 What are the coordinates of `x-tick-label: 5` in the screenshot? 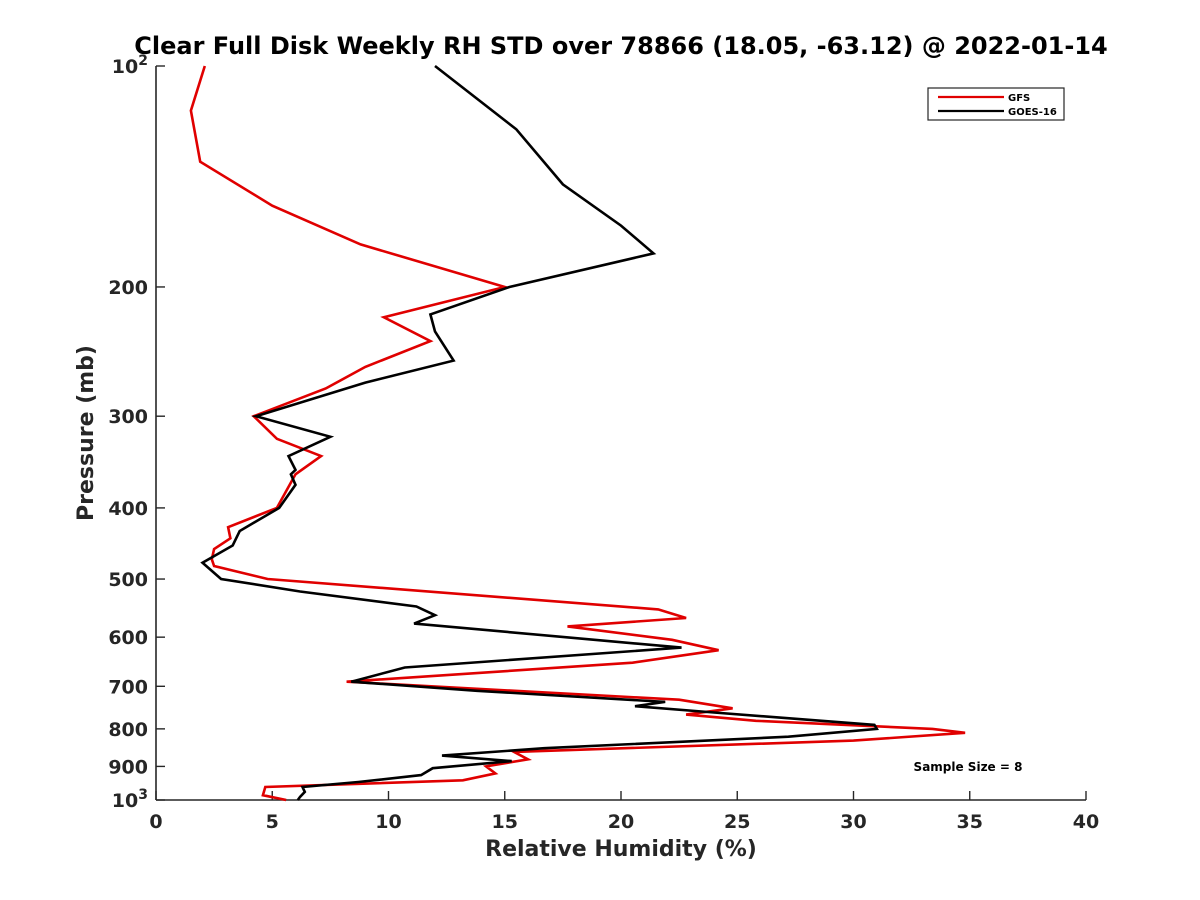 It's located at (272, 822).